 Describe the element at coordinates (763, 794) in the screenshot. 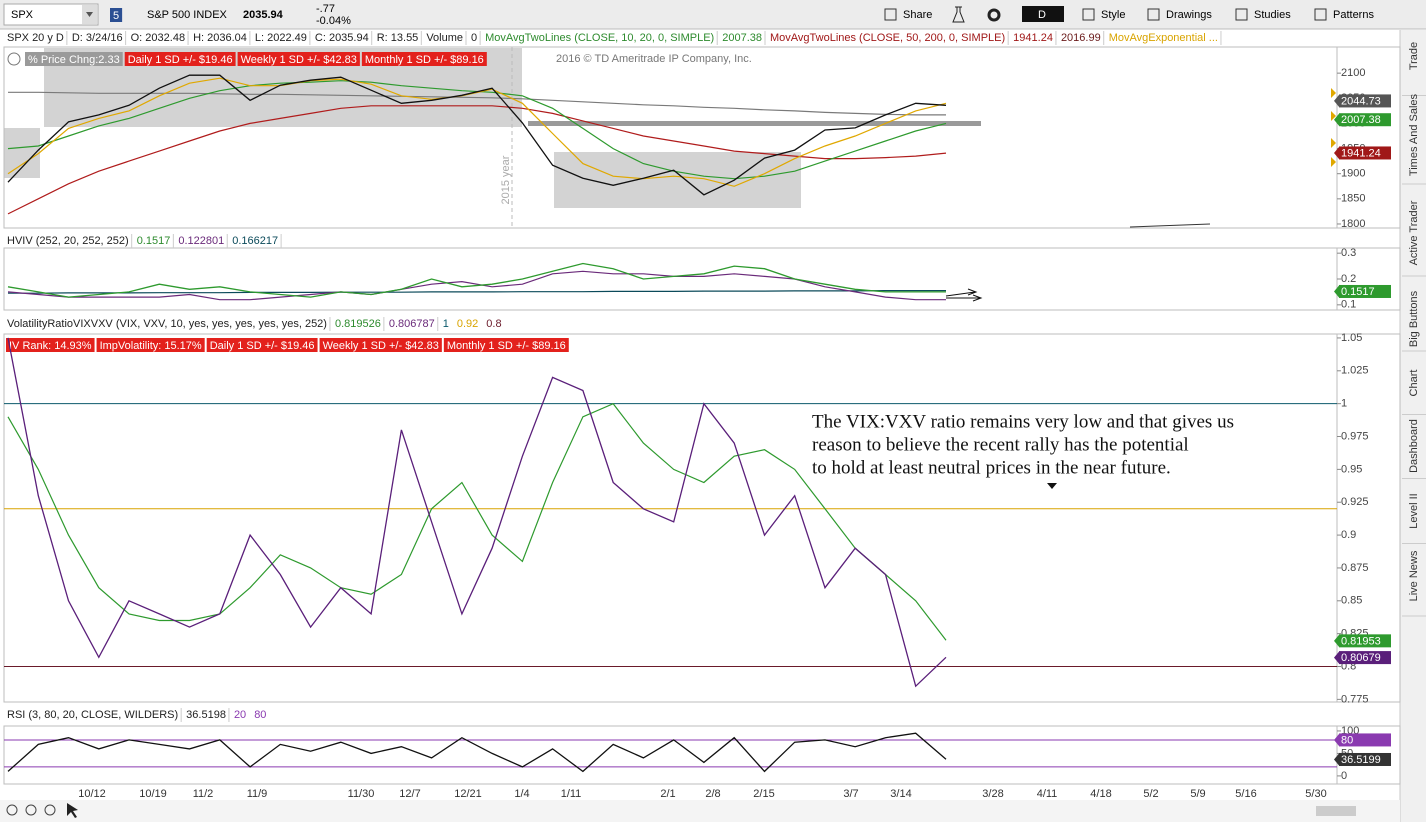

I see `x-tick-label: 2/15` at that location.